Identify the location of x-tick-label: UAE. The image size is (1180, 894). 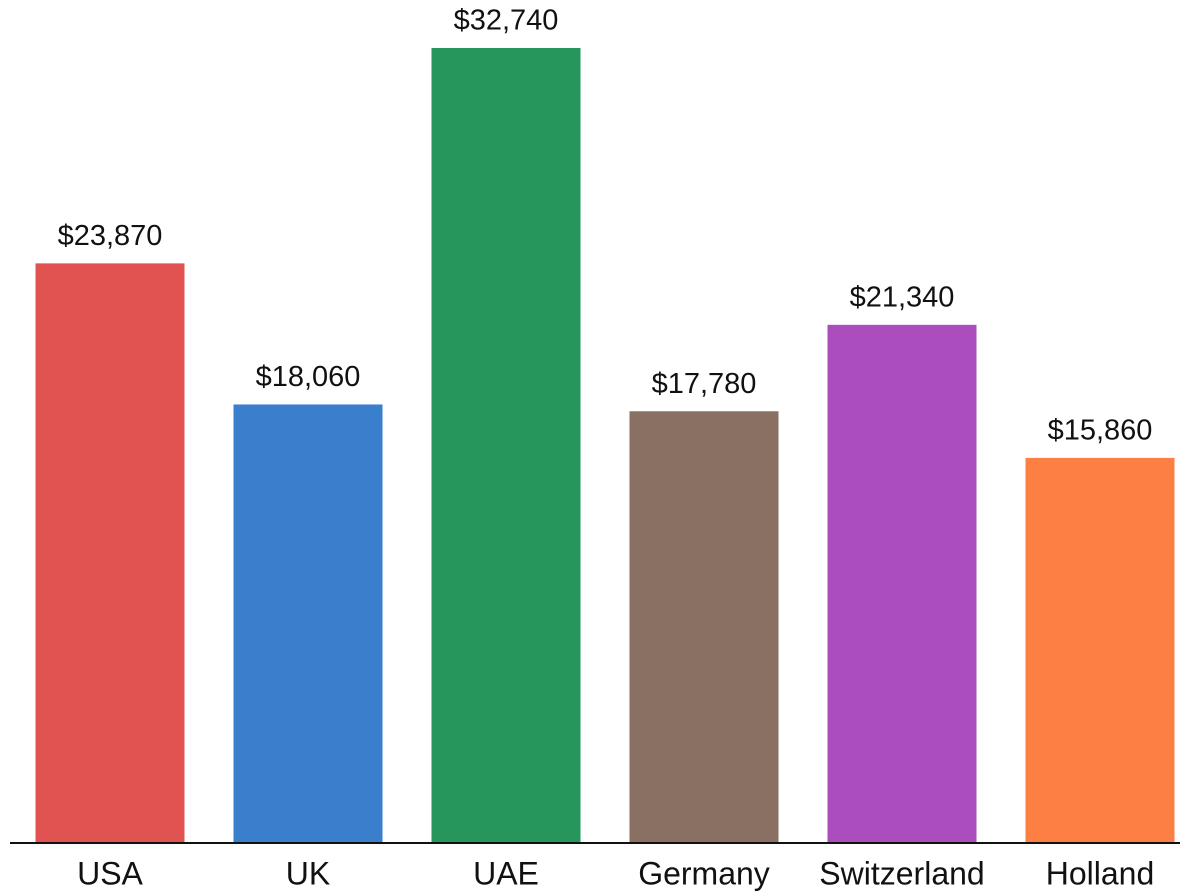
(506, 873).